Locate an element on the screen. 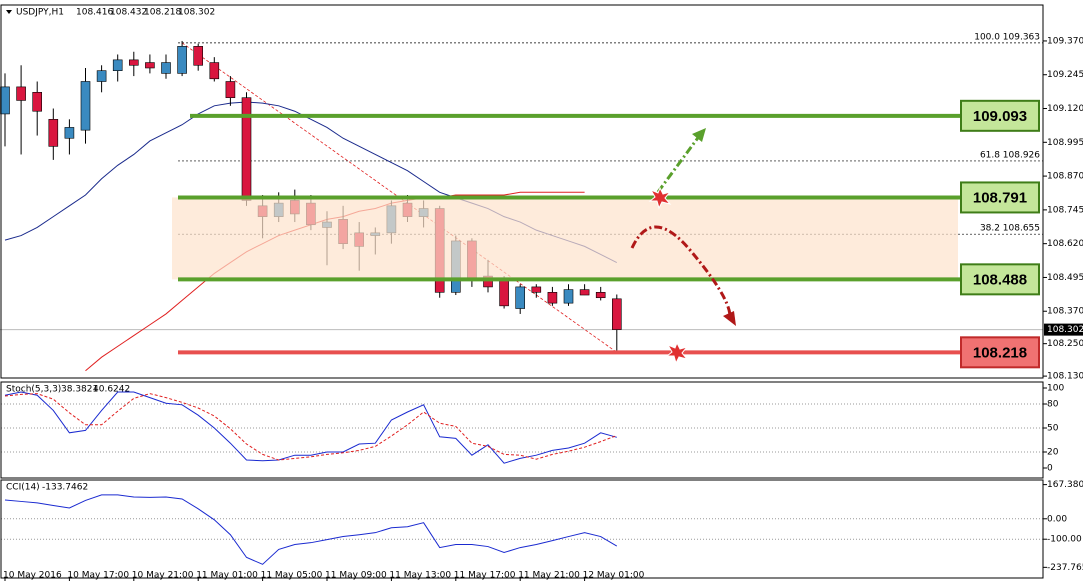 The height and width of the screenshot is (583, 1083). y-tick-label: 100 is located at coordinates (1055, 389).